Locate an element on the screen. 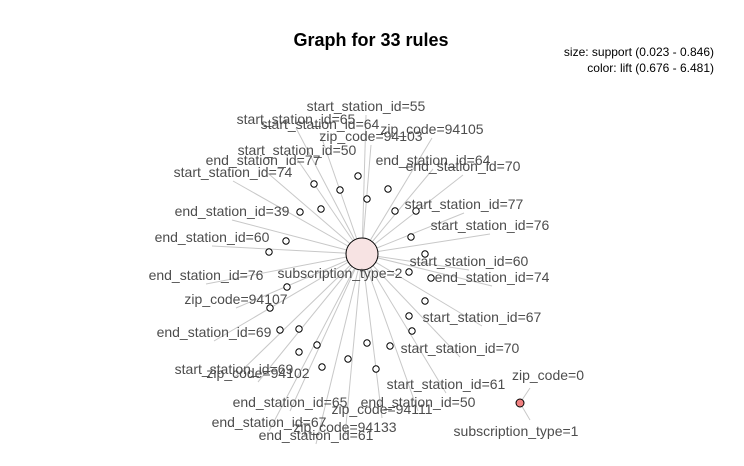  item-label-5: start_station_id=50 is located at coordinates (297, 150).